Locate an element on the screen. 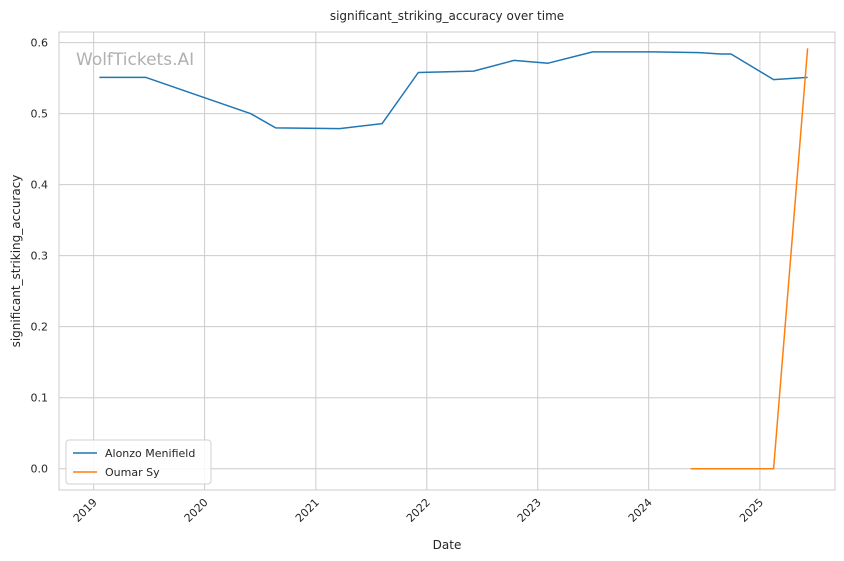 This screenshot has width=844, height=561. x-axis-label: Date is located at coordinates (447, 545).